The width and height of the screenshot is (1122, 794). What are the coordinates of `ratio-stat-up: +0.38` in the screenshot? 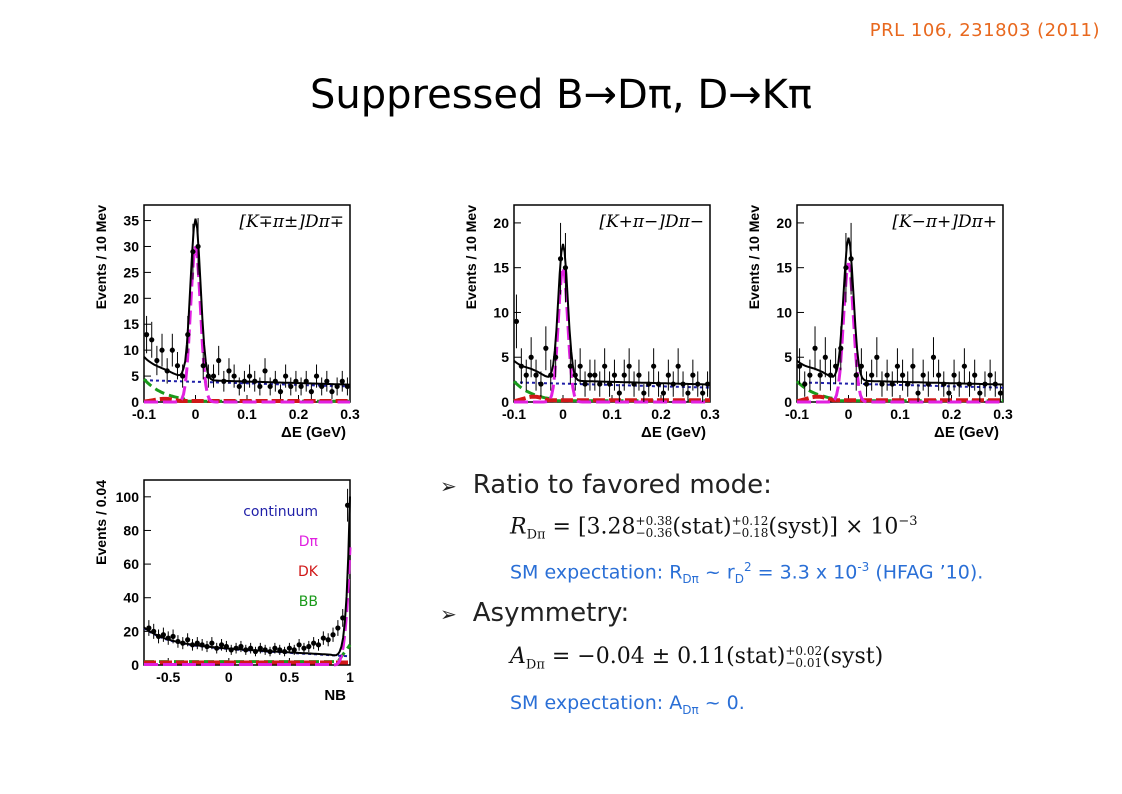 It's located at (654, 521).